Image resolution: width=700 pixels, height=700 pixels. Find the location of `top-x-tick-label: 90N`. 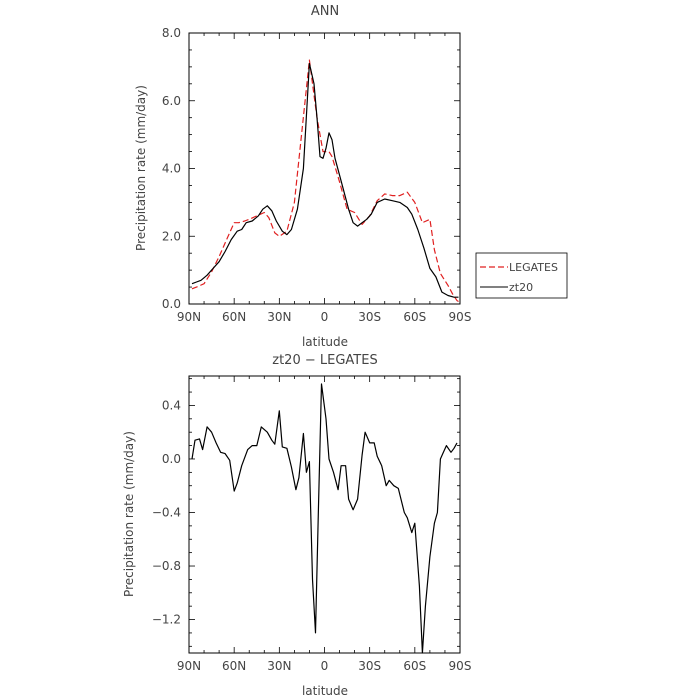

top-x-tick-label: 90N is located at coordinates (189, 317).